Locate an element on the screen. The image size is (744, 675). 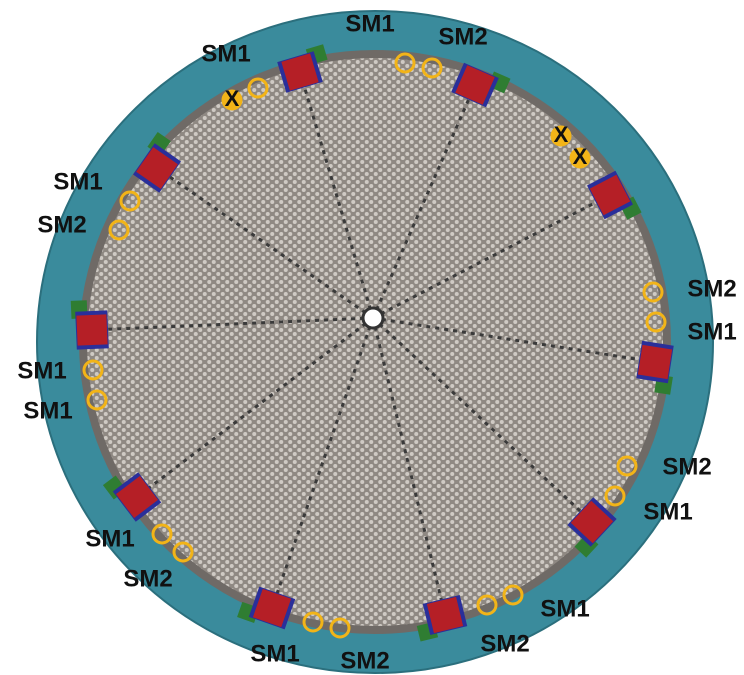
center-hole is located at coordinates (373, 318).